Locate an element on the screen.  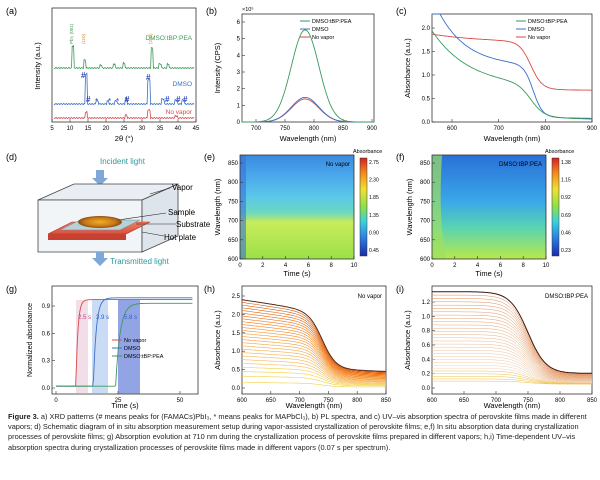
panel-b-letter: (b) is located at coordinates (211, 11).